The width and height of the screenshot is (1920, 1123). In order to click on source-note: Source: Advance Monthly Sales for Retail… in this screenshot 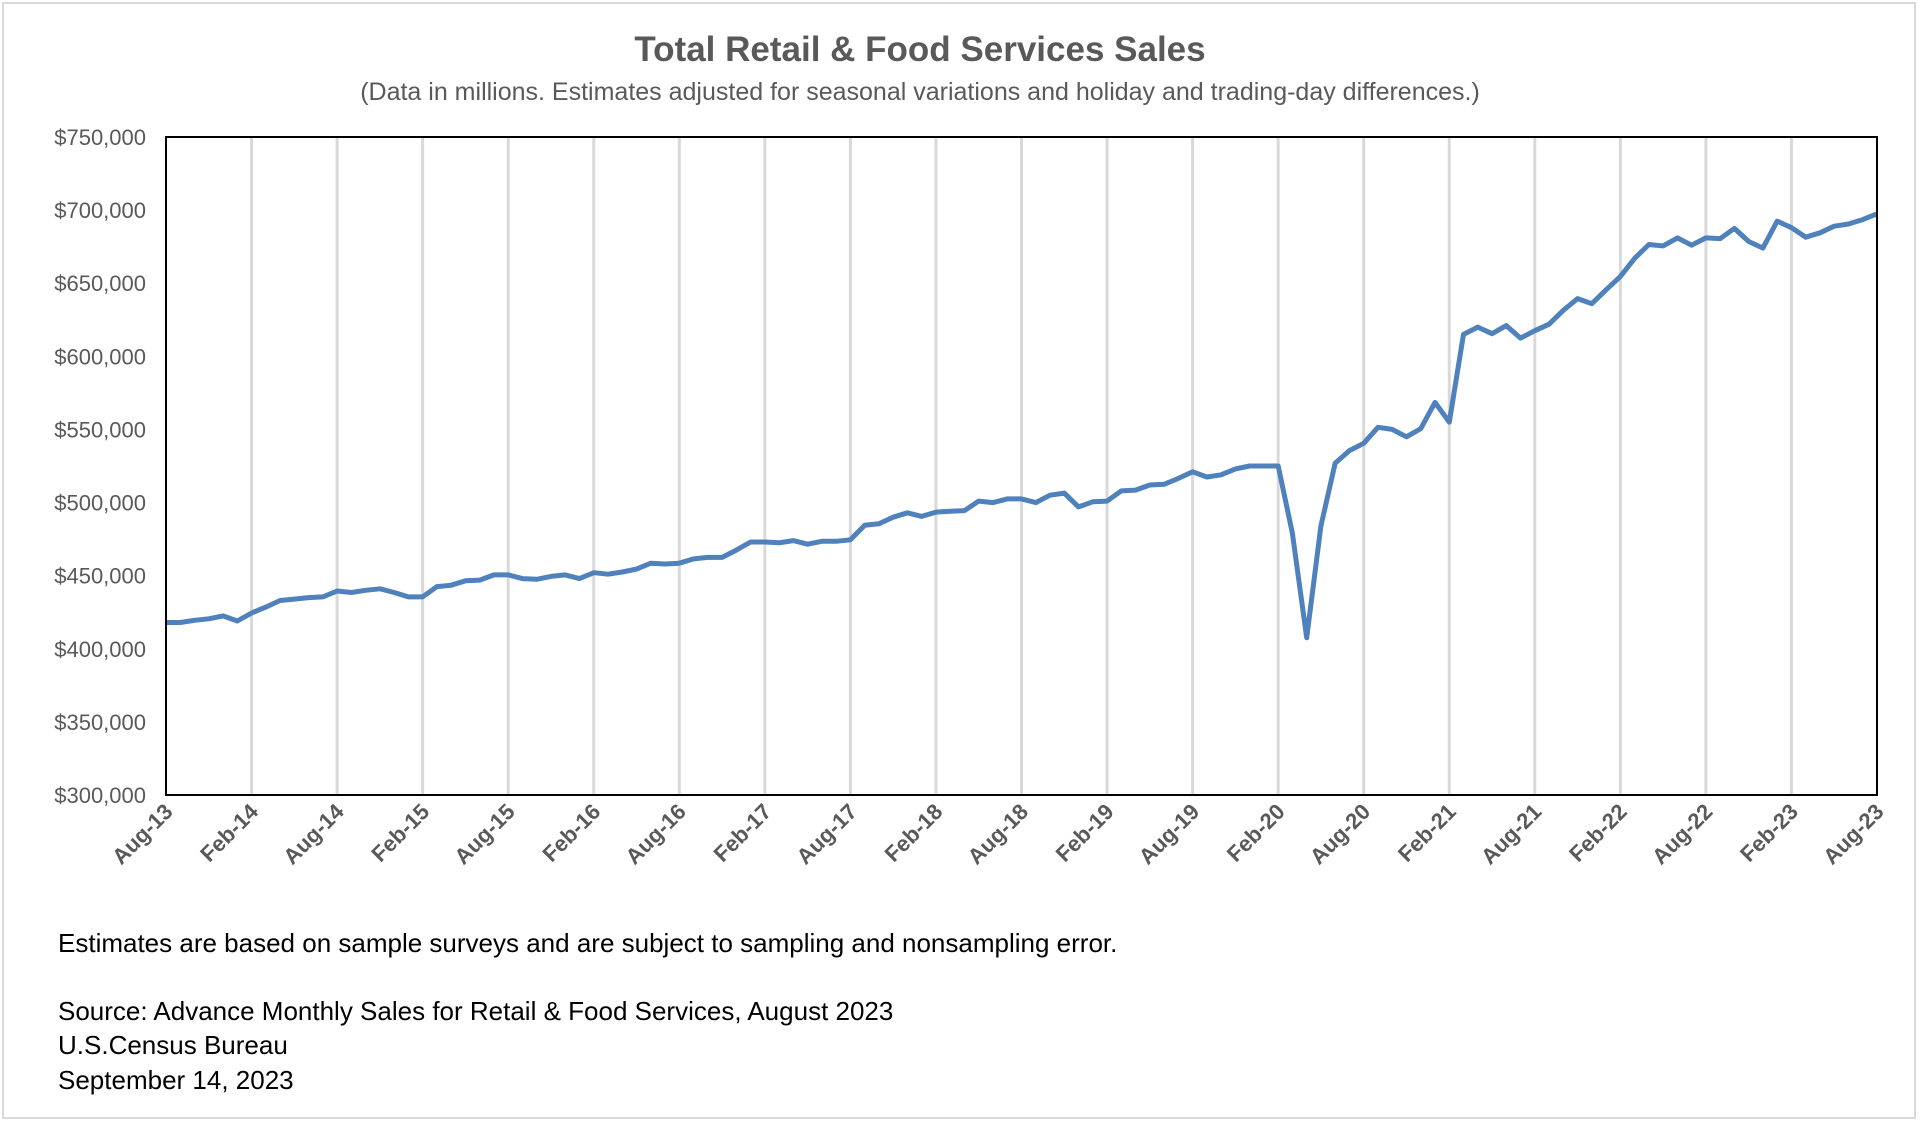, I will do `click(476, 1011)`.